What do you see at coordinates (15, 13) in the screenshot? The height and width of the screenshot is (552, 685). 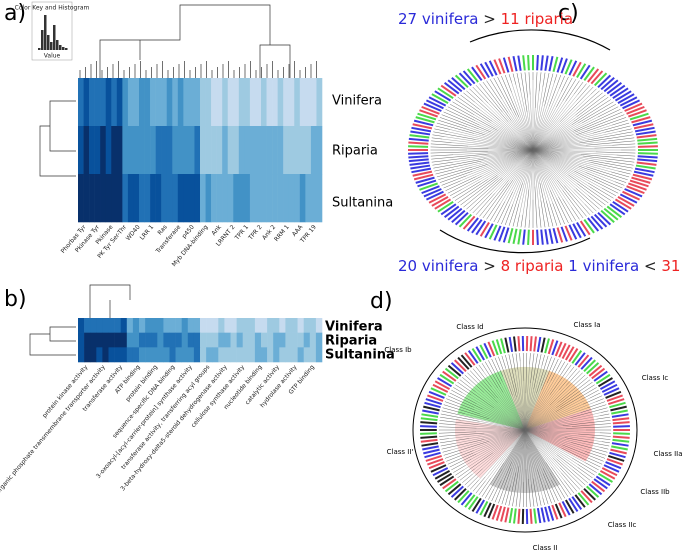 I see `panel-label: a)` at bounding box center [15, 13].